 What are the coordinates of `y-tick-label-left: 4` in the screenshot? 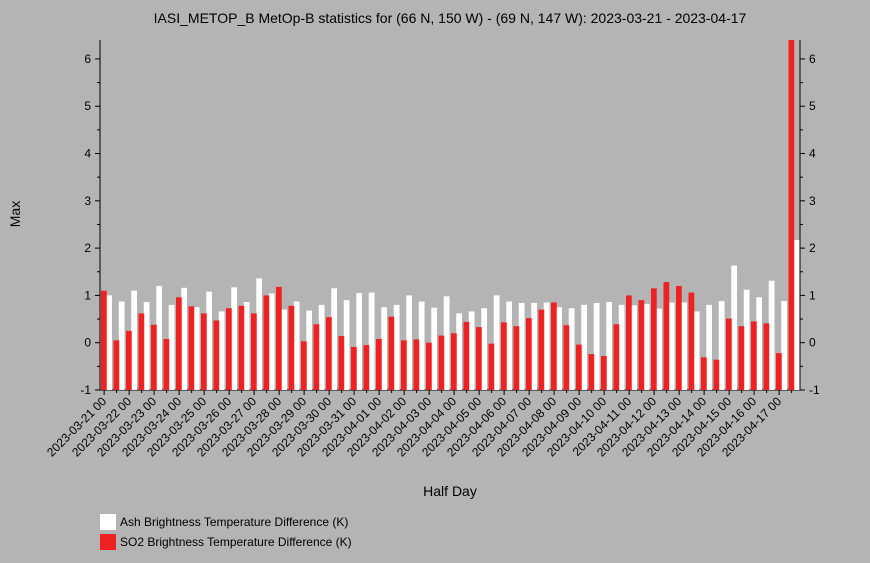 It's located at (87, 154).